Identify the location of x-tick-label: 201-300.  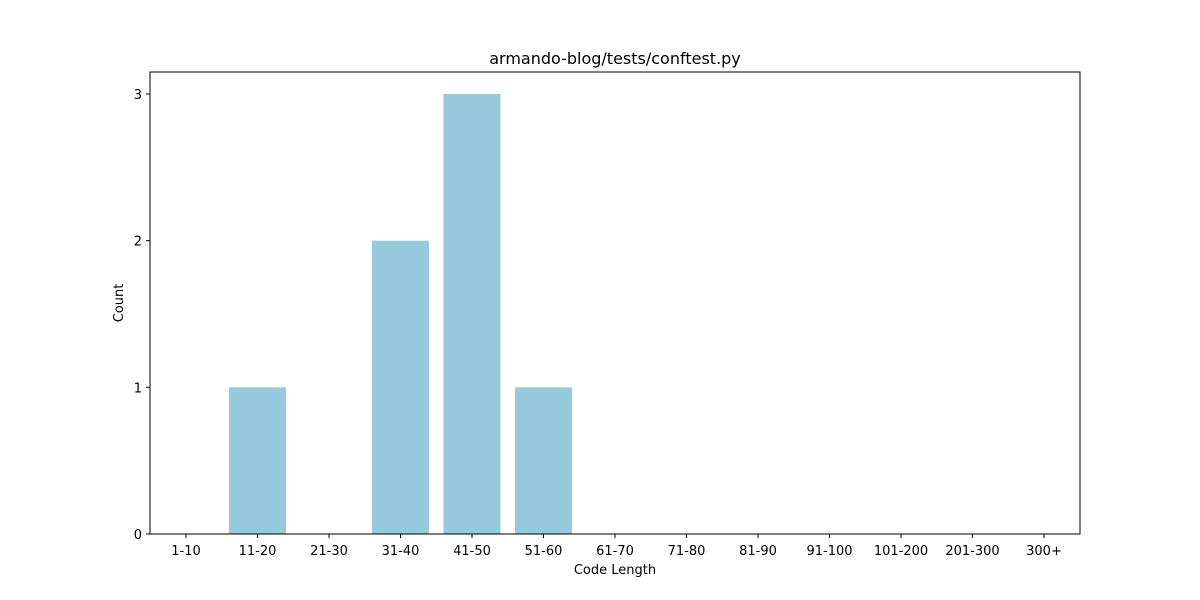
(972, 551).